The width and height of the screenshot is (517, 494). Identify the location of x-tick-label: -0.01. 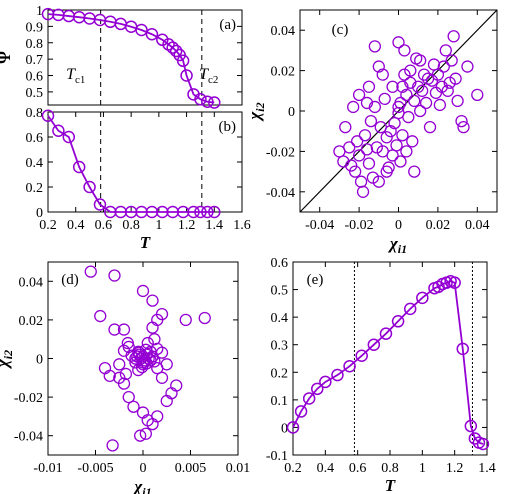
(47, 468).